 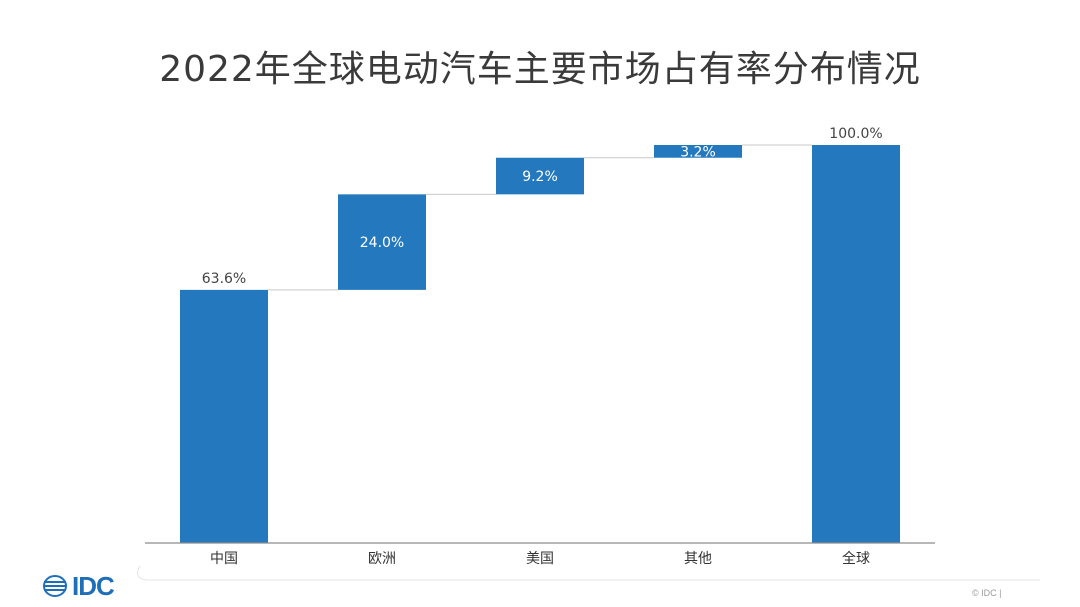 What do you see at coordinates (698, 559) in the screenshot?
I see `x-tick-label-4: 其他` at bounding box center [698, 559].